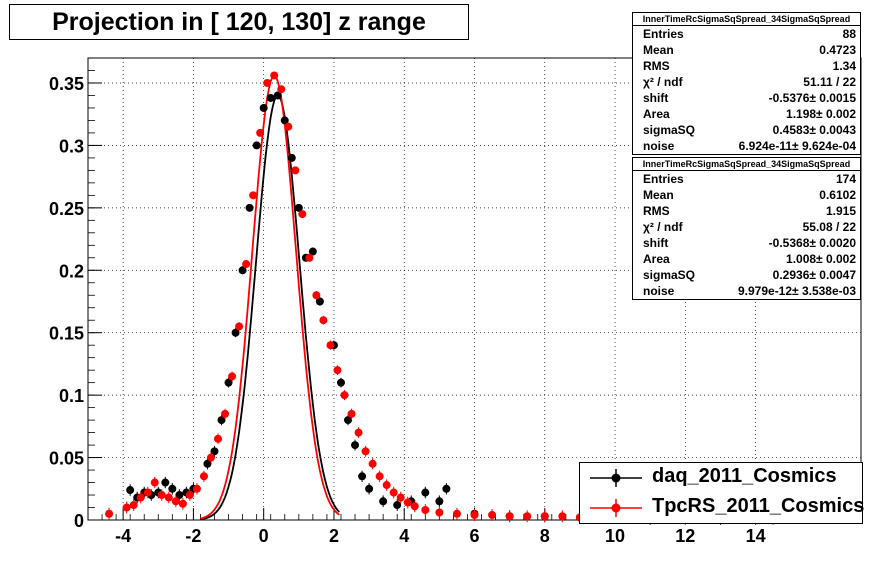  I want to click on x-tick-label: 4, so click(404, 536).